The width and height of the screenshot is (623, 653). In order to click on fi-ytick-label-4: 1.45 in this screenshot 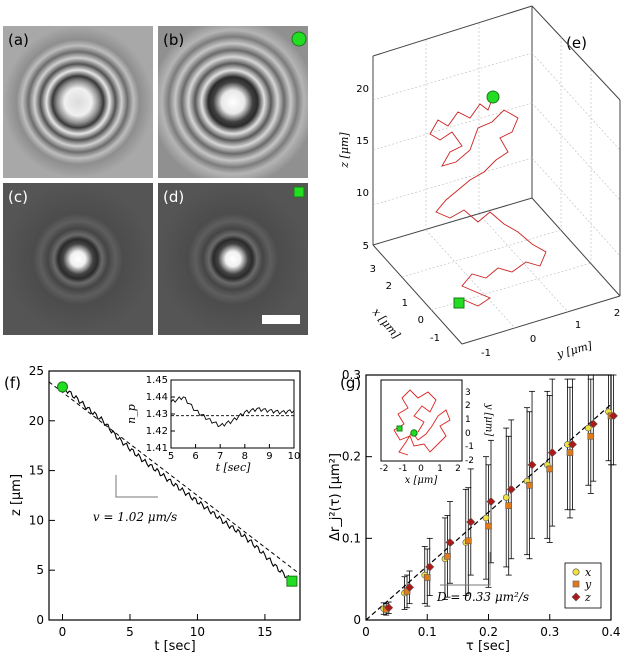, I will do `click(157, 380)`.